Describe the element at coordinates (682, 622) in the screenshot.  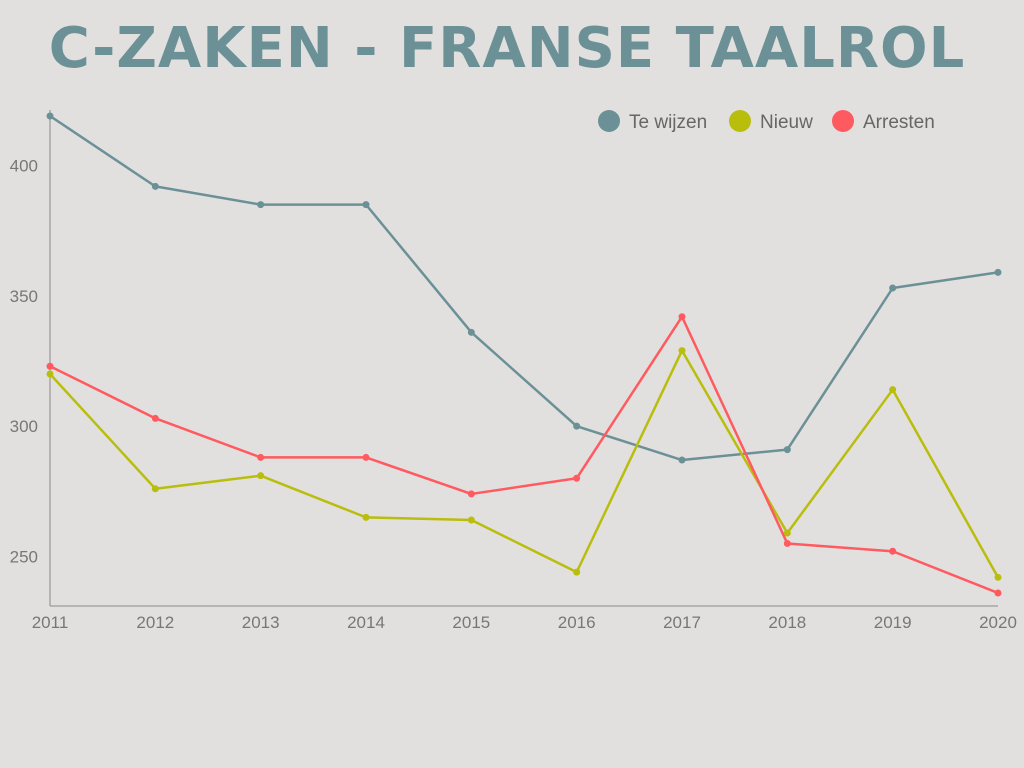
I see `x-tick-label: 2017` at that location.